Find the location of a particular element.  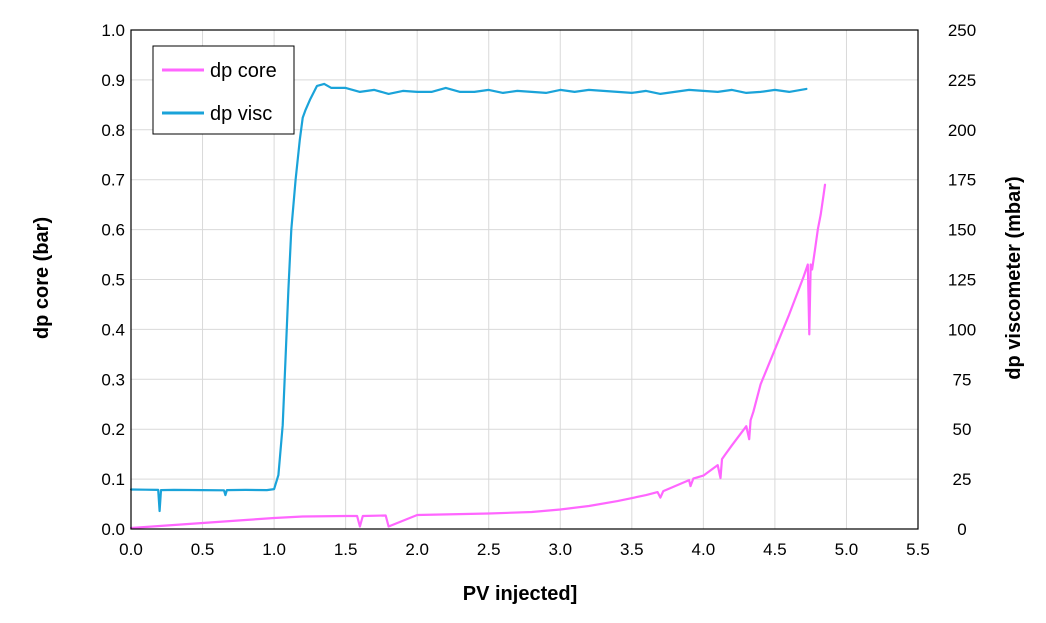

right-y-tick-label: 125 is located at coordinates (962, 280).